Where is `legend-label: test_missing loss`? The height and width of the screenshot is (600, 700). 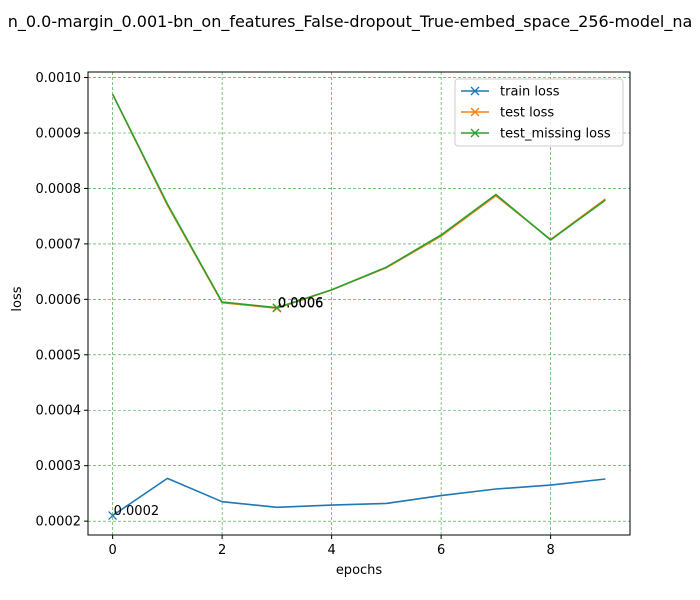 legend-label: test_missing loss is located at coordinates (555, 134).